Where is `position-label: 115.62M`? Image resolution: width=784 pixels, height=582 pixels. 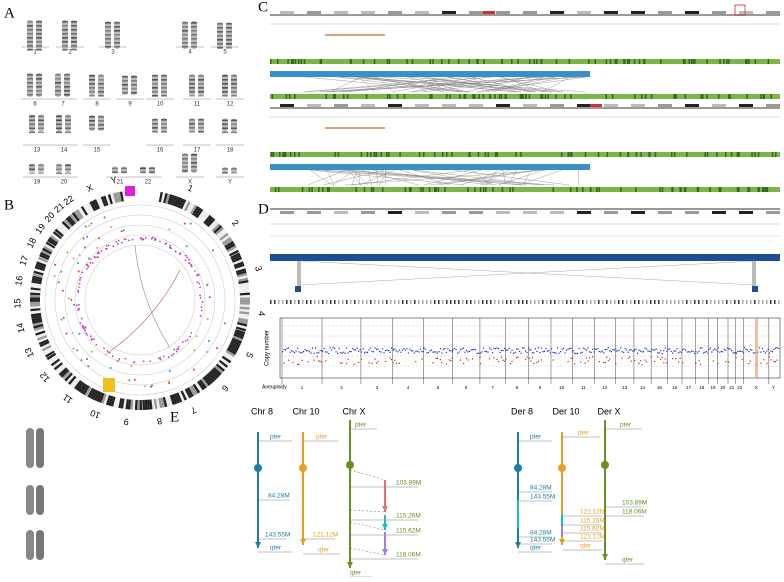 position-label: 115.62M is located at coordinates (592, 529).